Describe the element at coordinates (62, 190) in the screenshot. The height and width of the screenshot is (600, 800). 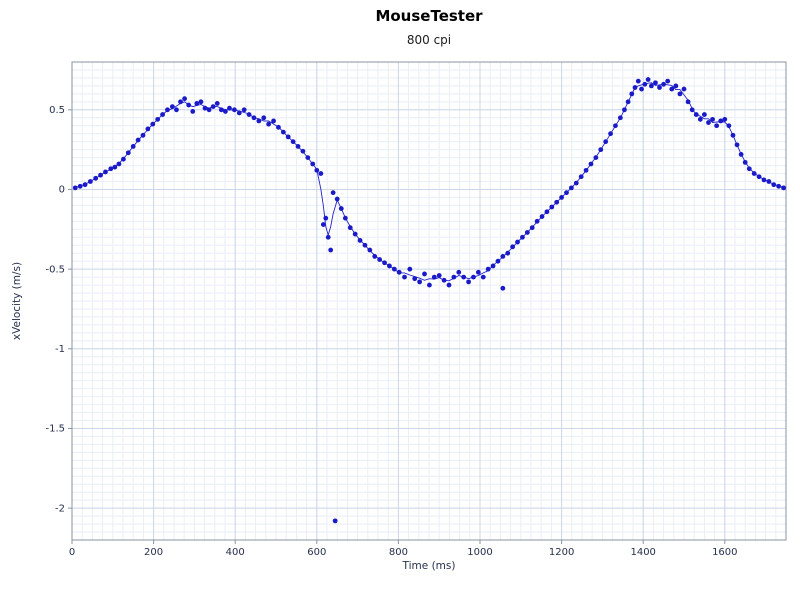
I see `y-tick-label: 0` at that location.